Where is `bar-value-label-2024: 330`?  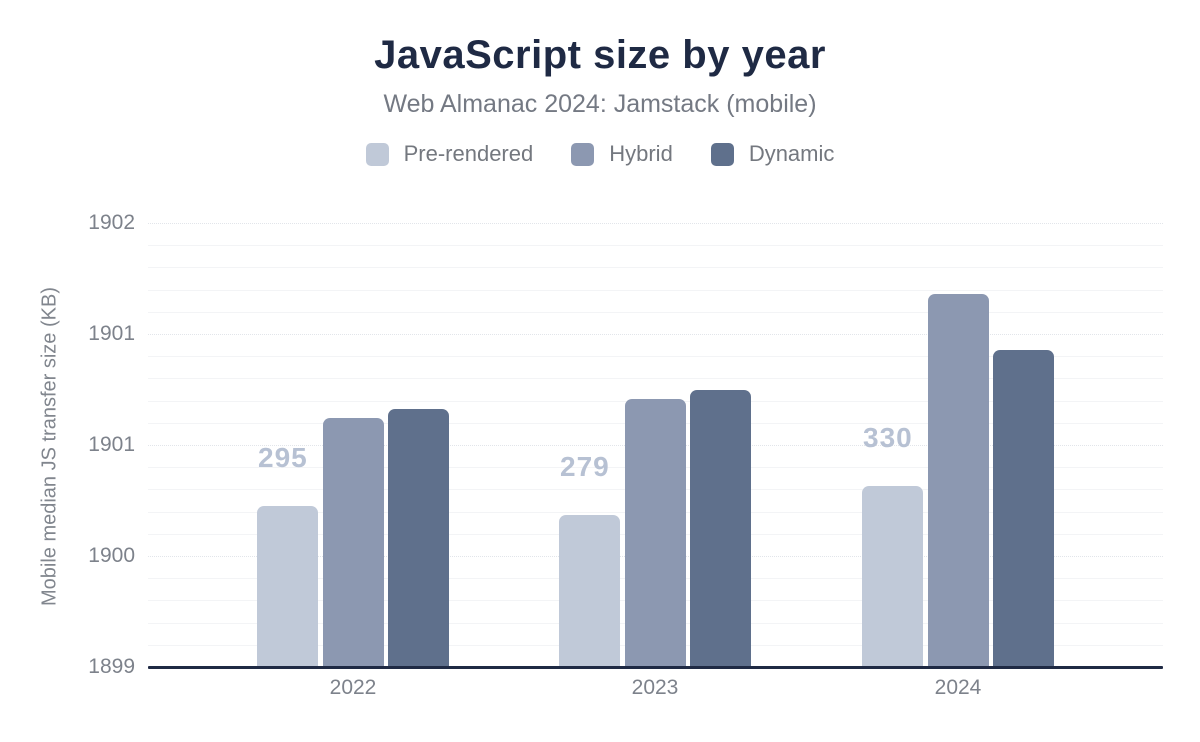
bar-value-label-2024: 330 is located at coordinates (888, 438).